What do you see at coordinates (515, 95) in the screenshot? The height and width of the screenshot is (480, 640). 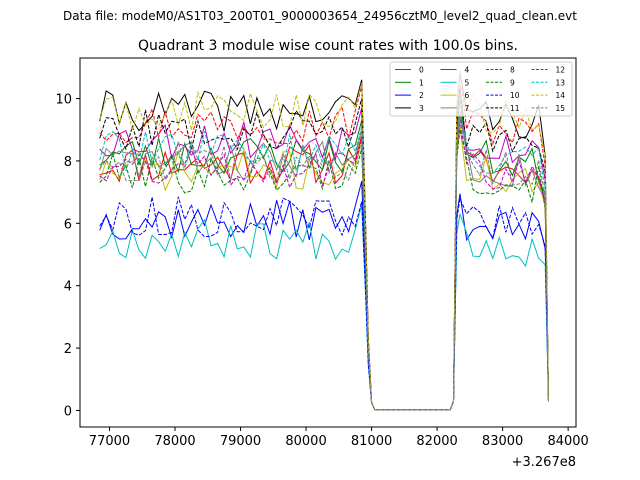 I see `legend-label-10: 10` at bounding box center [515, 95].